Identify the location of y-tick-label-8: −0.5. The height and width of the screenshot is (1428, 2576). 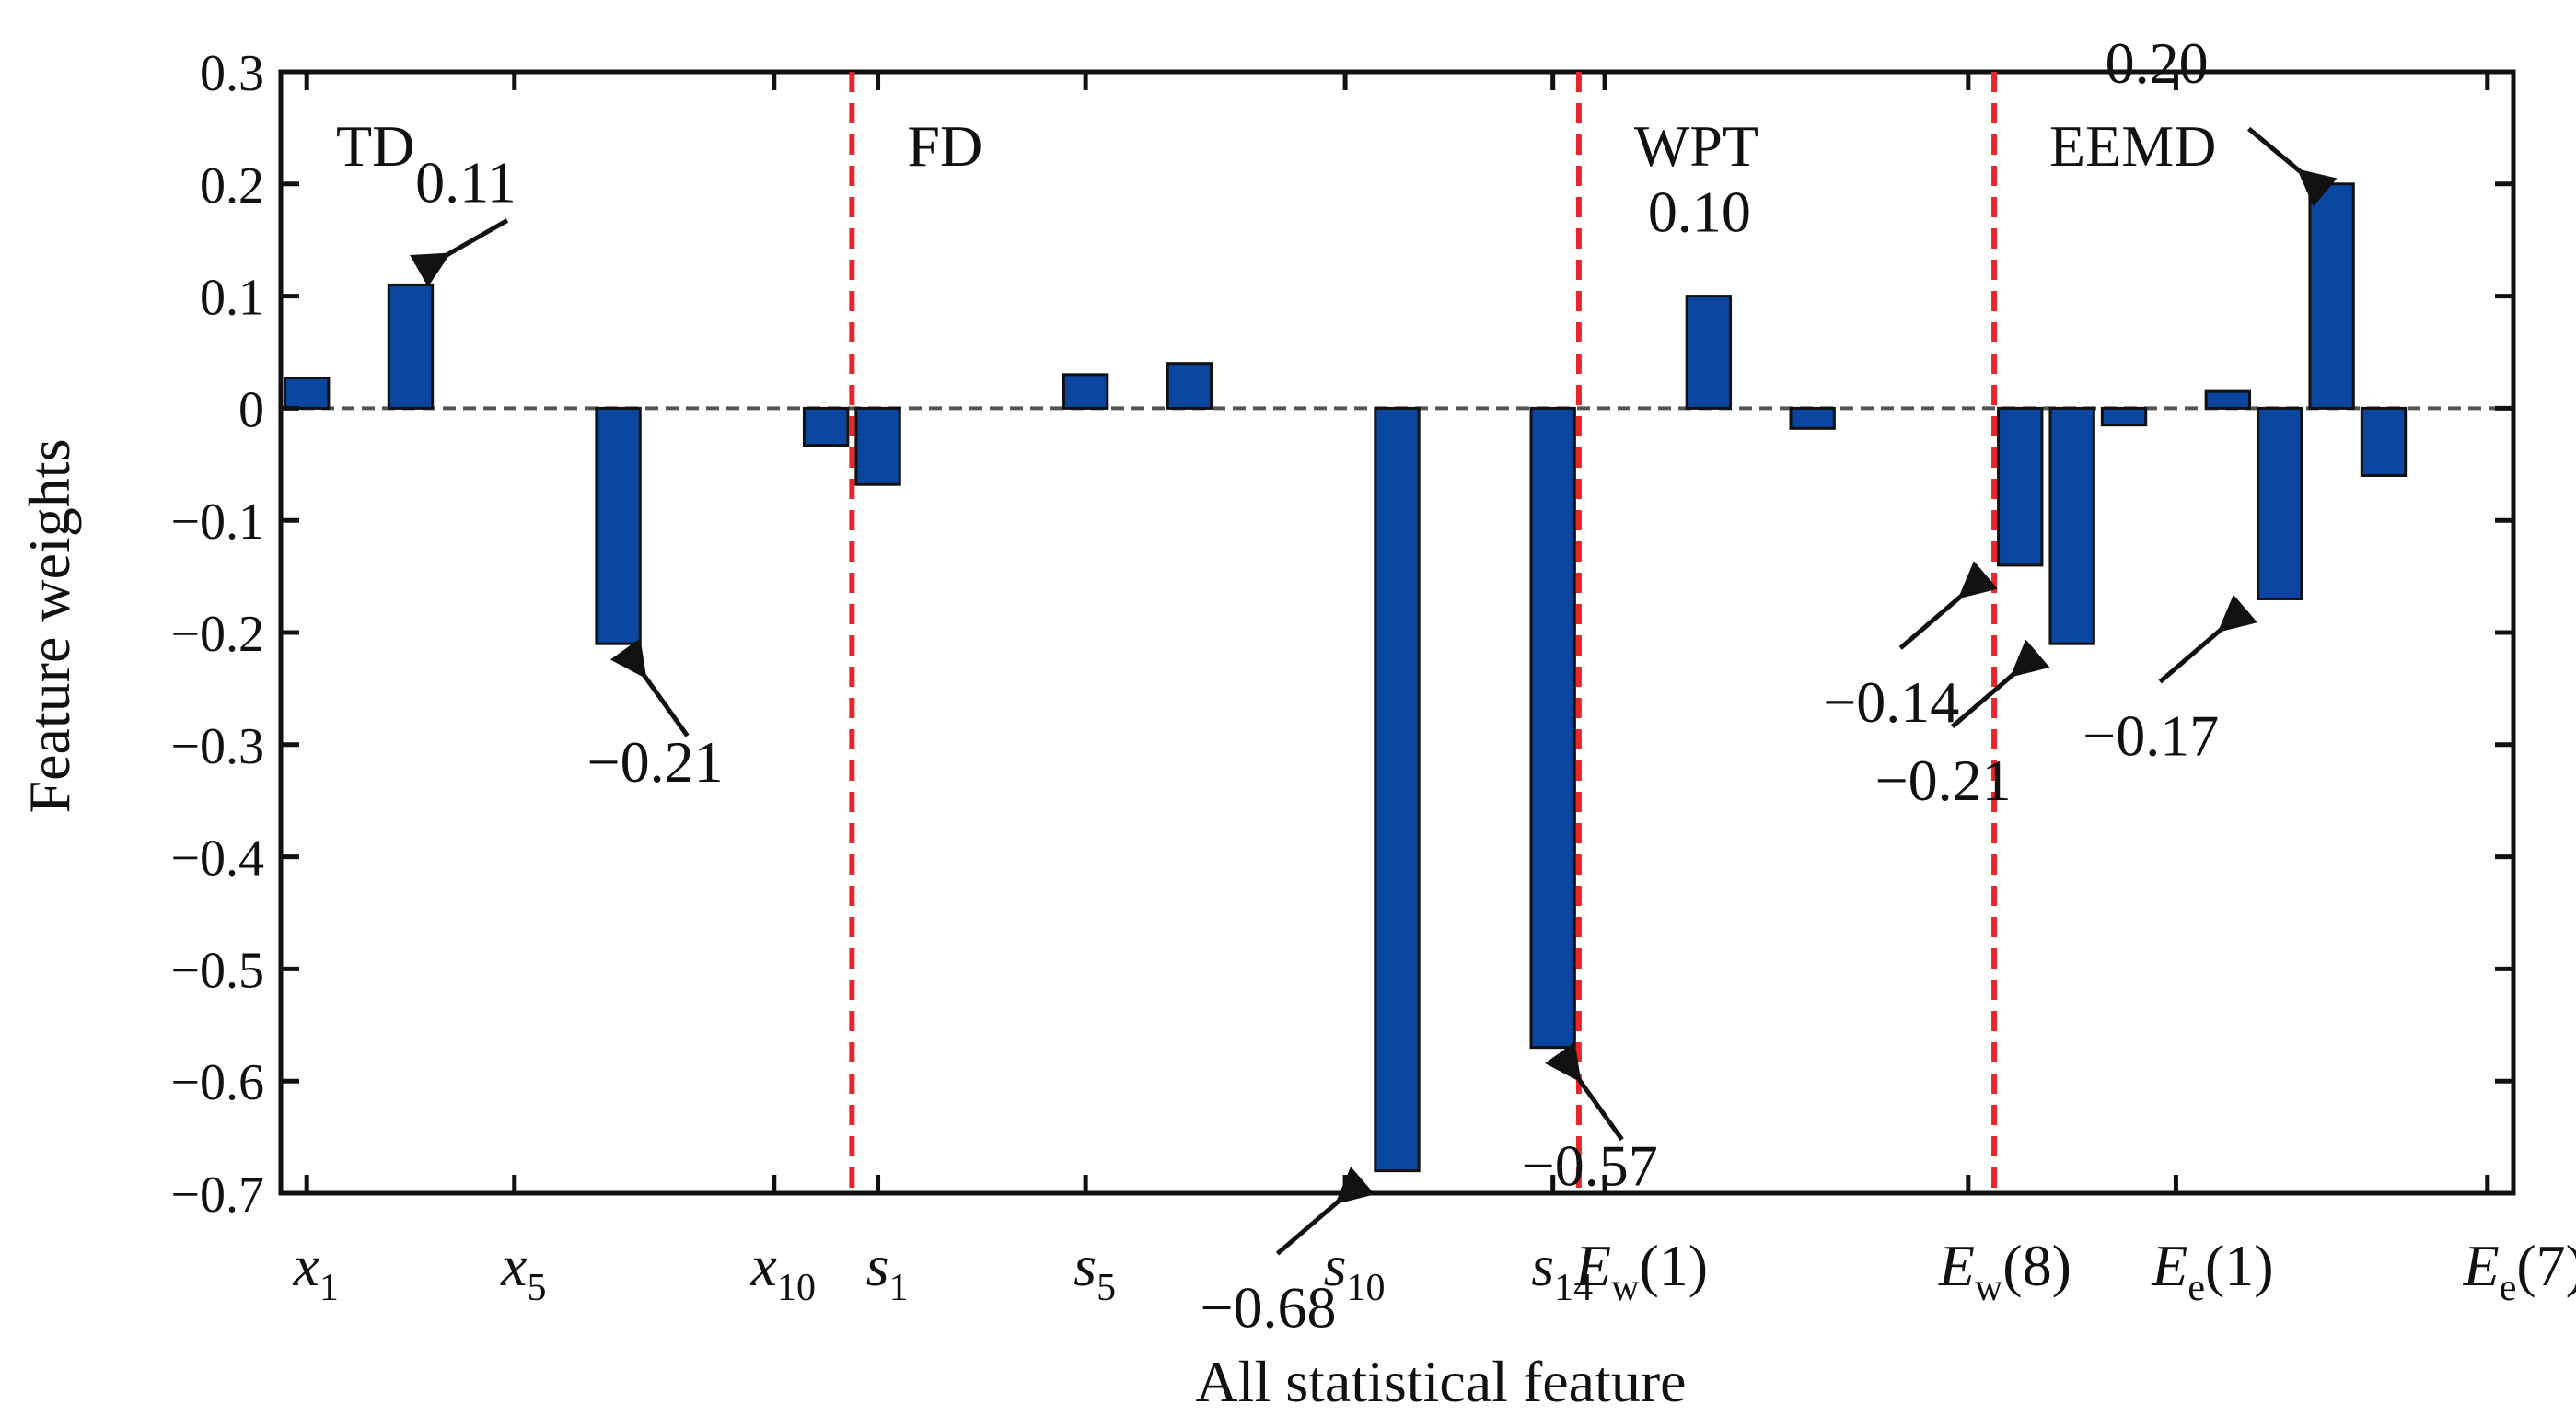
(217, 970).